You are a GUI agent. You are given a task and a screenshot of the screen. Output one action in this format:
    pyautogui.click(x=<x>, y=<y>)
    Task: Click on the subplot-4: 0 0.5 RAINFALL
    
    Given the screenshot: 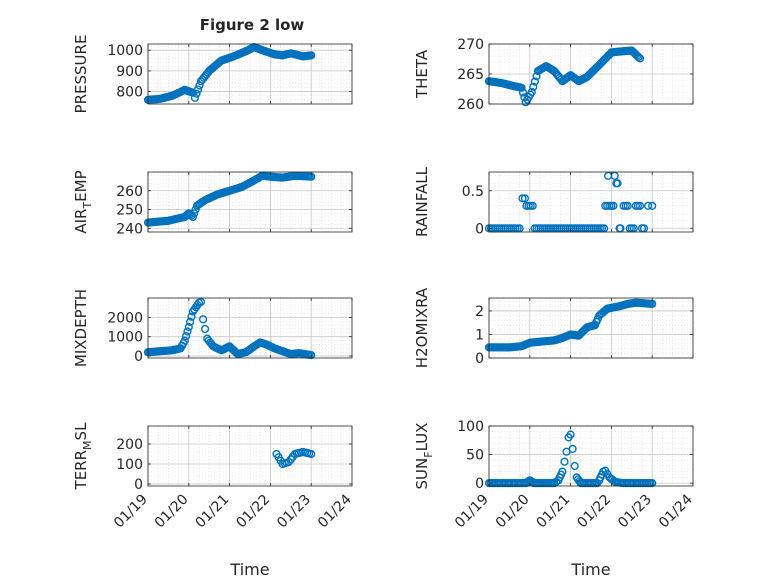 What is the action you would take?
    pyautogui.click(x=553, y=201)
    